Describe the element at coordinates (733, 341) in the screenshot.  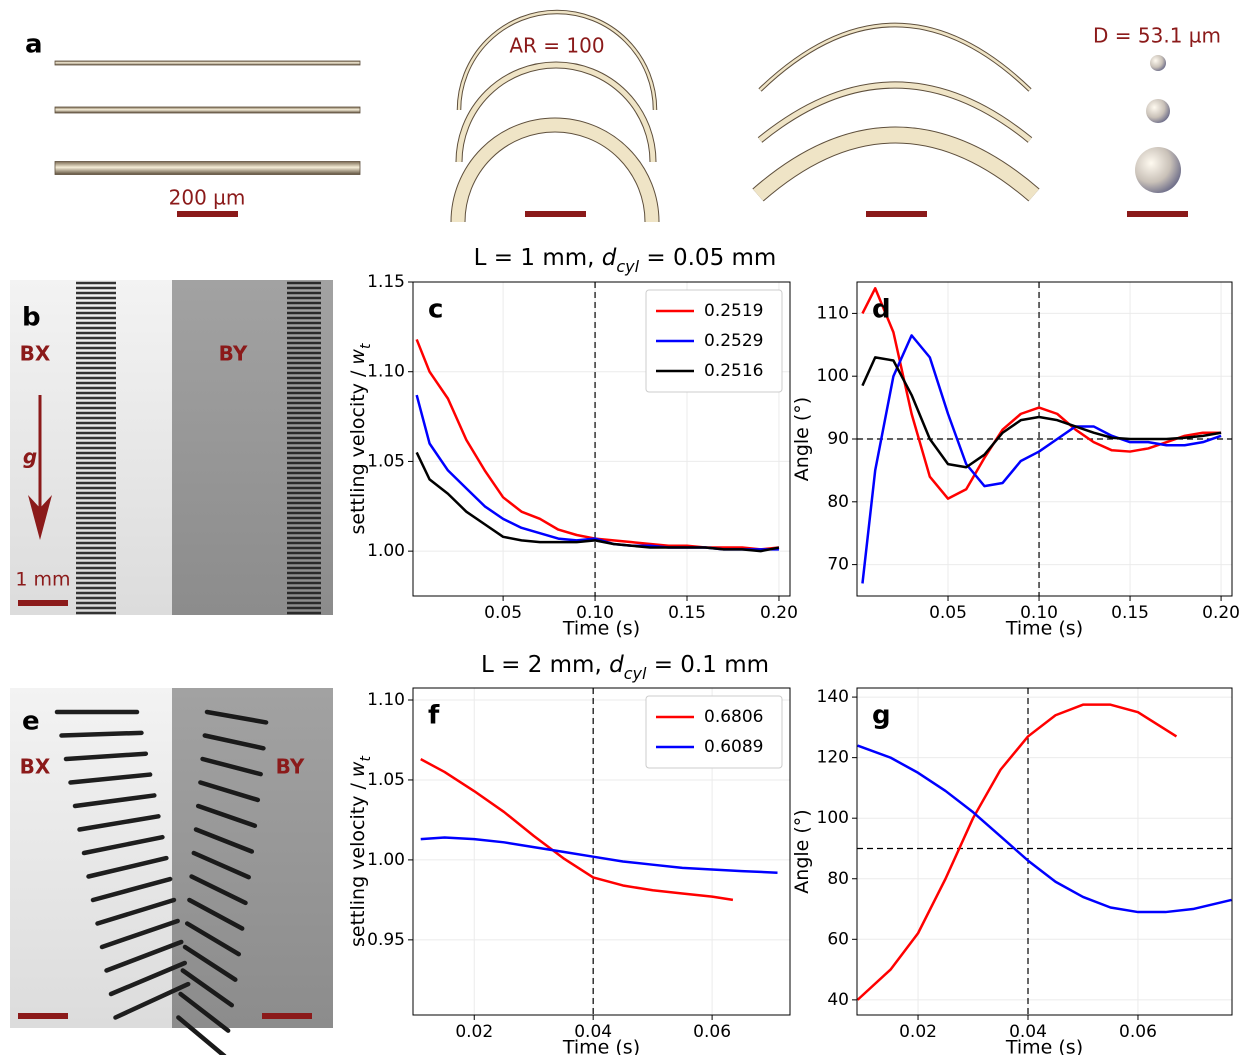
I see `legend-label: 0.2529` at that location.